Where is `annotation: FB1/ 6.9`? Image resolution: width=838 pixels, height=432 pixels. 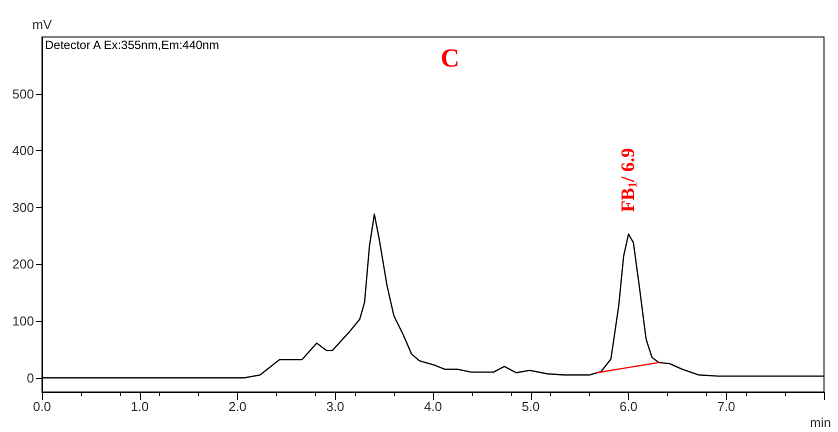 annotation: FB1/ 6.9 is located at coordinates (629, 180).